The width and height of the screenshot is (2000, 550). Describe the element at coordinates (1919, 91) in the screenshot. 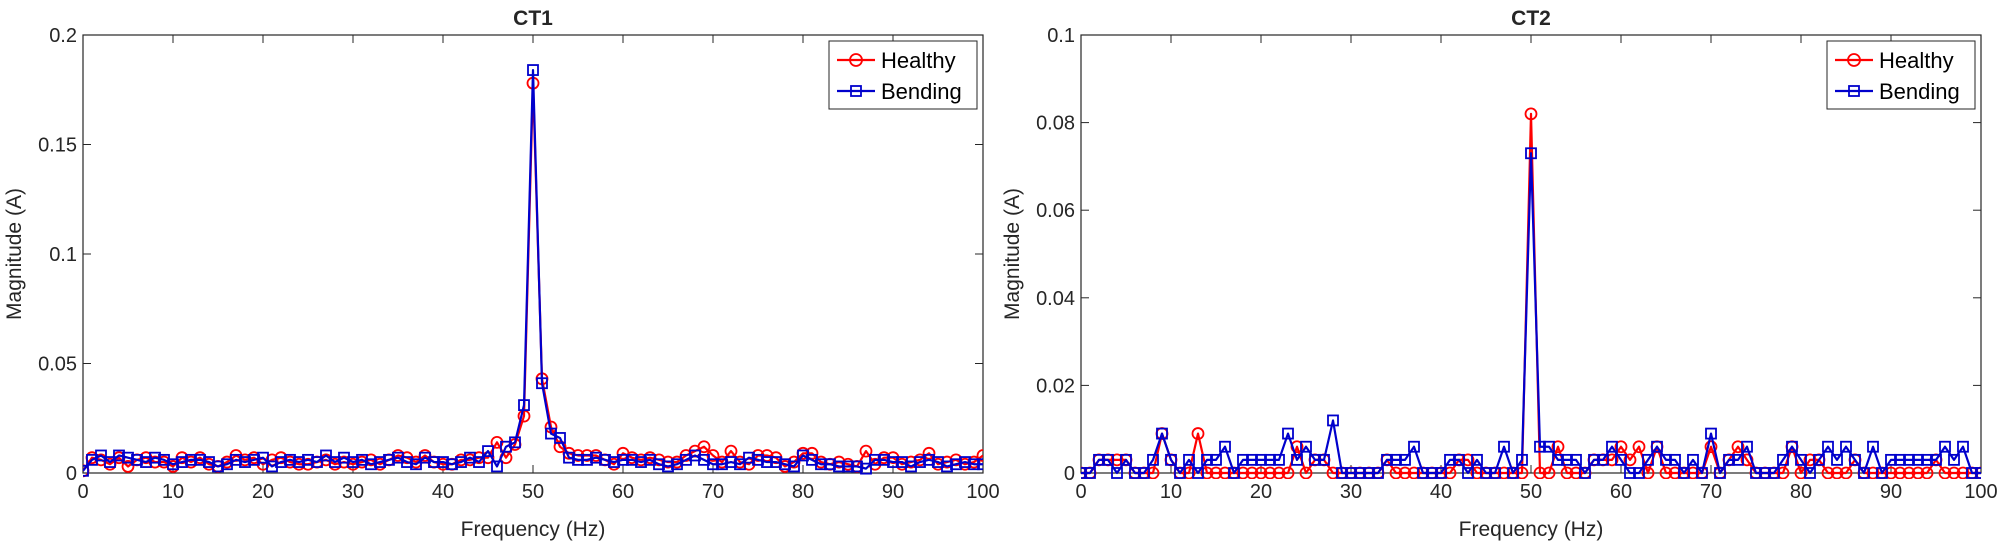

I see `legend-label-bending: Bending` at that location.